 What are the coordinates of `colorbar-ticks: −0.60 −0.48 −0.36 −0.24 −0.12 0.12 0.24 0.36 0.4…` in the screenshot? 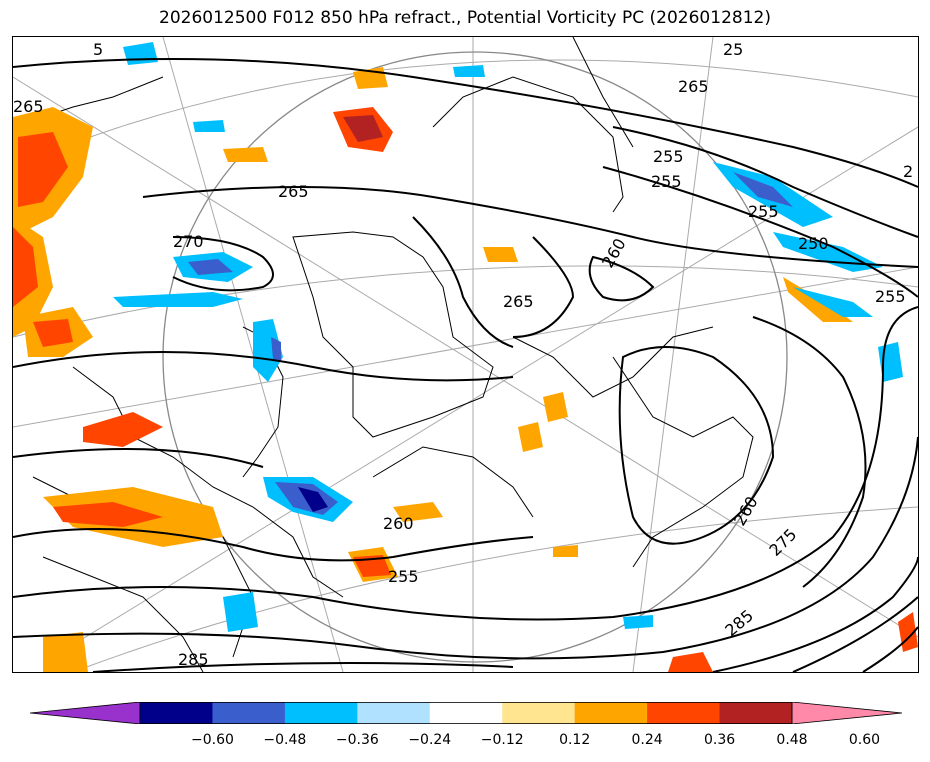 It's located at (465, 742).